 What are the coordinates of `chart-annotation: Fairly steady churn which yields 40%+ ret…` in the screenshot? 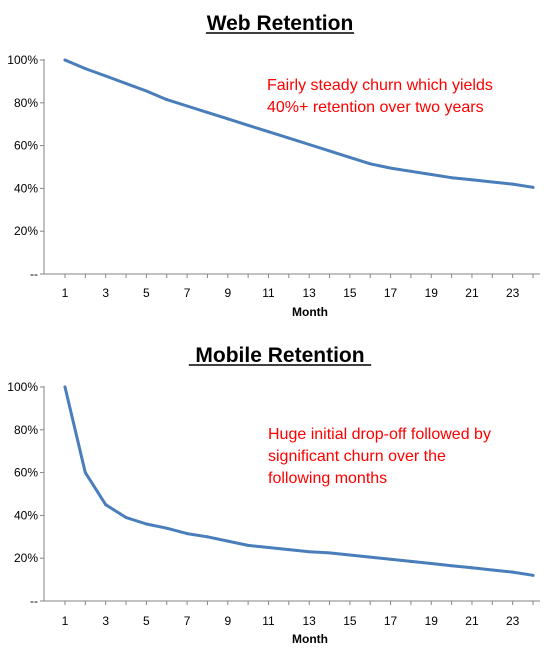 It's located at (380, 96).